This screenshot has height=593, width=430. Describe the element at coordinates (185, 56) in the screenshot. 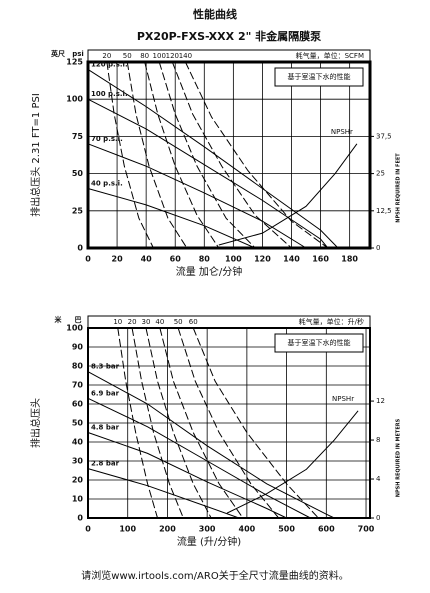

I see `air-series-label: 140` at that location.